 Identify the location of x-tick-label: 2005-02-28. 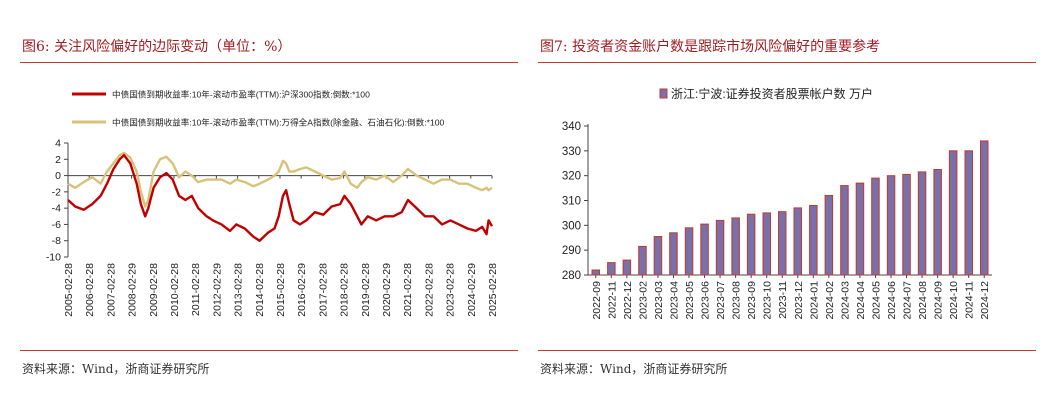
(69, 290).